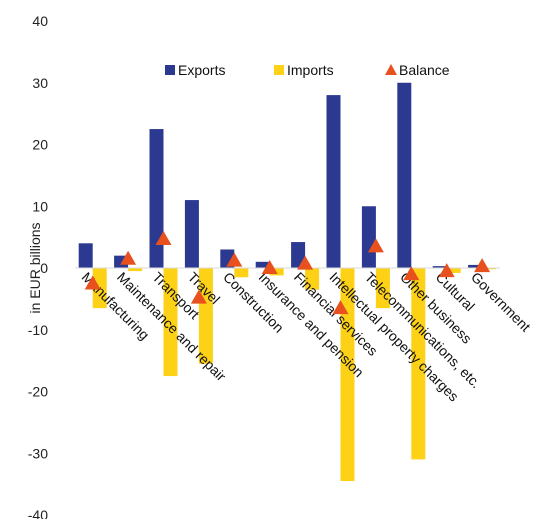 The width and height of the screenshot is (544, 519). Describe the element at coordinates (201, 70) in the screenshot. I see `legend-label: Exports` at that location.